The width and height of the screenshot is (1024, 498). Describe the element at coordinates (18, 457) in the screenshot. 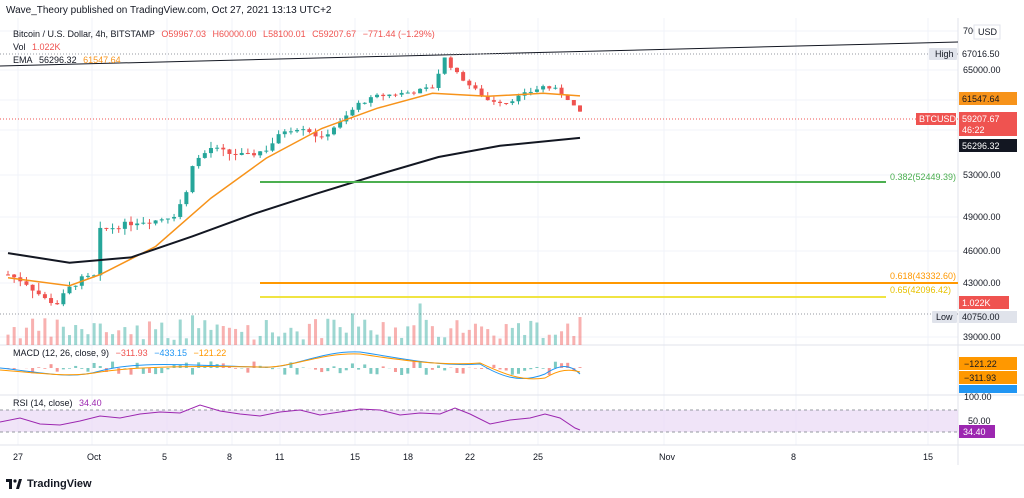

I see `time-tick: 27` at that location.